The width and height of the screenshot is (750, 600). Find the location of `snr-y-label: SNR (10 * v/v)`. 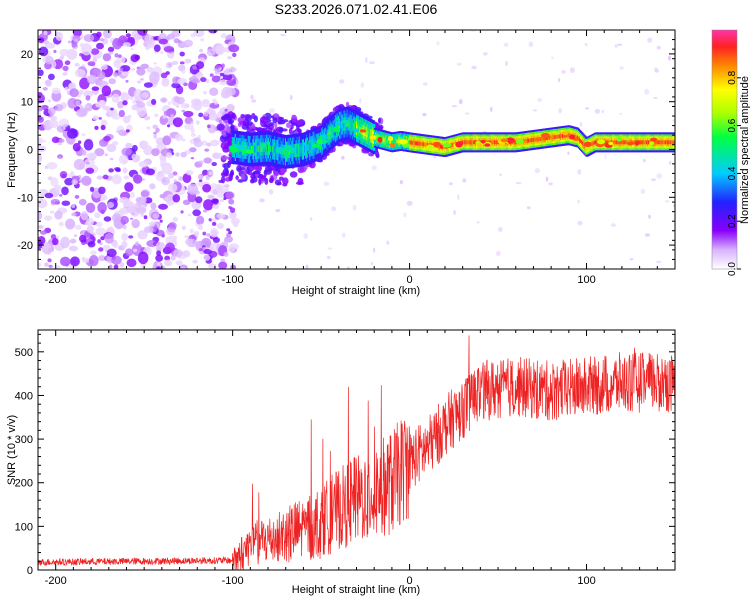

snr-y-label: SNR (10 * v/v) is located at coordinates (12, 450).